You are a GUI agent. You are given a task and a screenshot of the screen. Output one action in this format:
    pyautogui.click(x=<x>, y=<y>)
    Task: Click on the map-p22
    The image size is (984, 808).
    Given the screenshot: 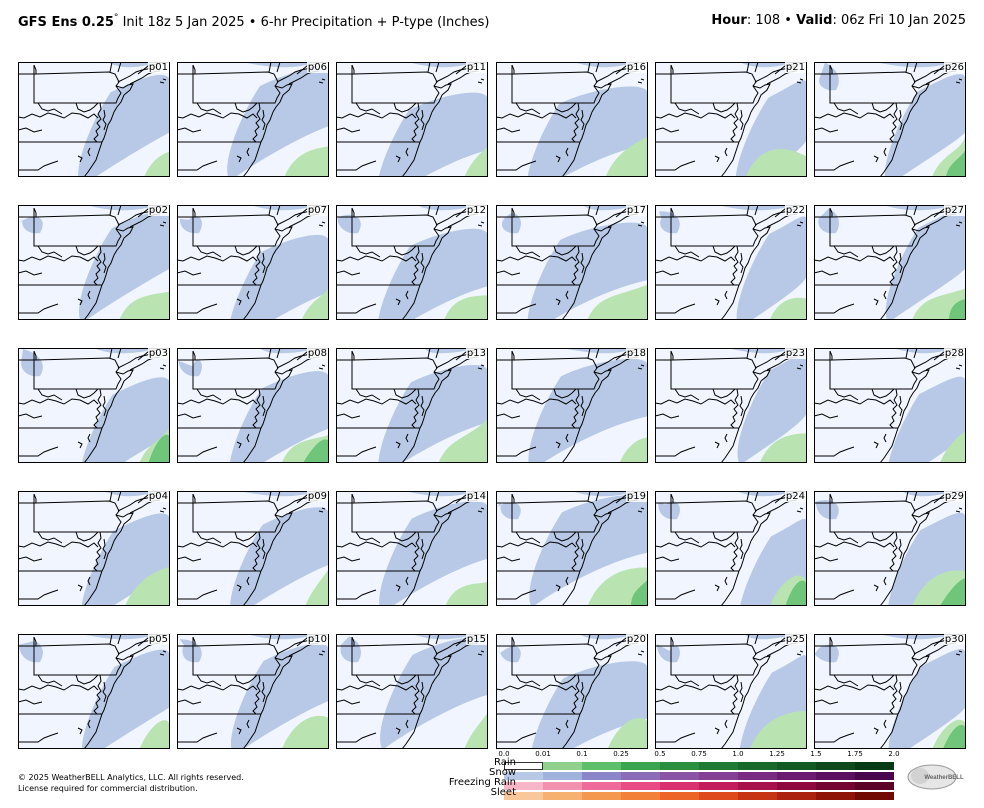 What is the action you would take?
    pyautogui.click(x=731, y=262)
    